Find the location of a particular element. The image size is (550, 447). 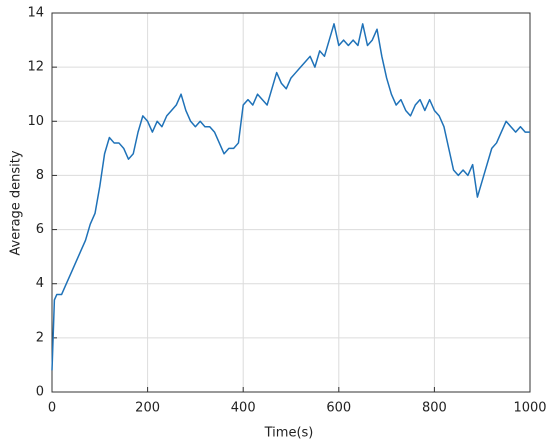

y-tick-label: 0 is located at coordinates (40, 392).